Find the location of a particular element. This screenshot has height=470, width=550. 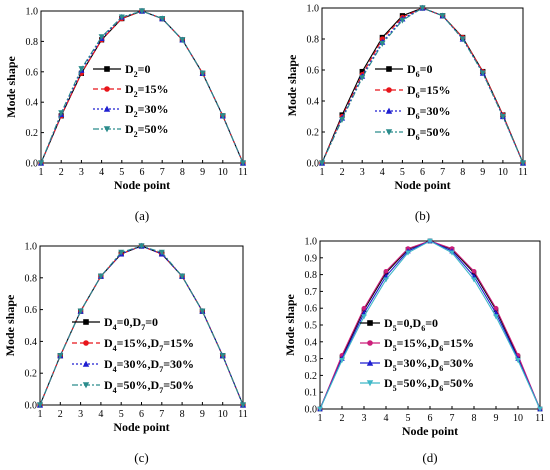

legend-label: D4=15%,D7=15% is located at coordinates (149, 344).